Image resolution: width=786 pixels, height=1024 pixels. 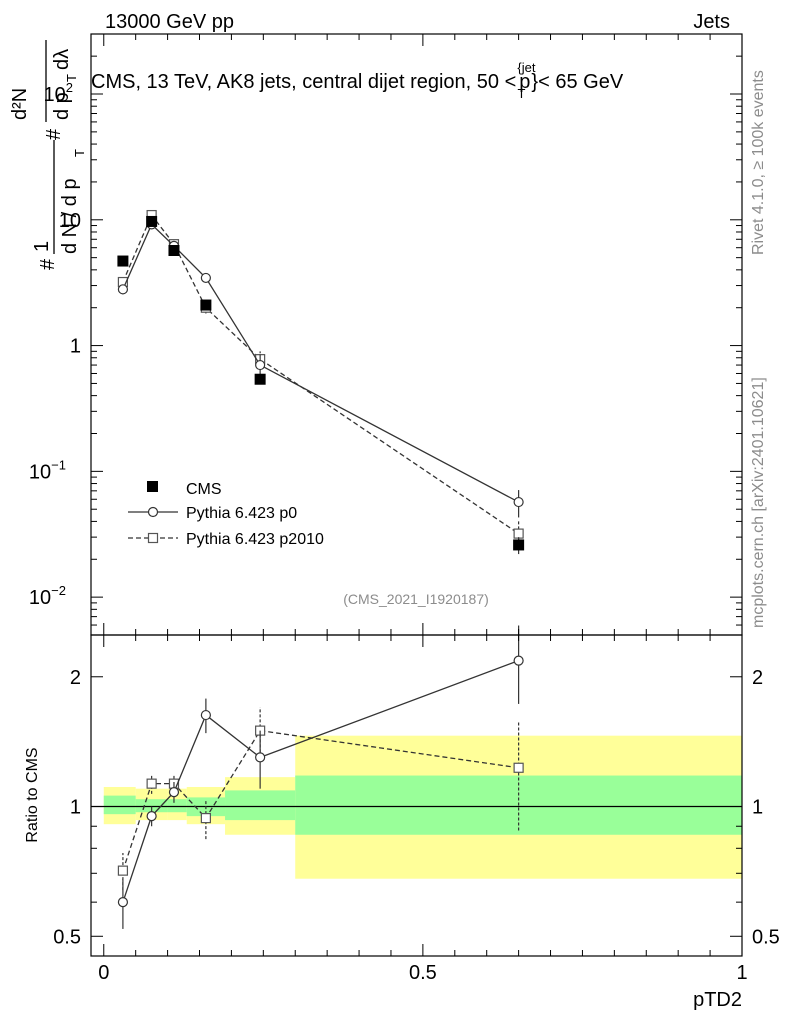 What do you see at coordinates (32, 794) in the screenshot?
I see `ratio-y-axis-label: Ratio to CMS` at bounding box center [32, 794].